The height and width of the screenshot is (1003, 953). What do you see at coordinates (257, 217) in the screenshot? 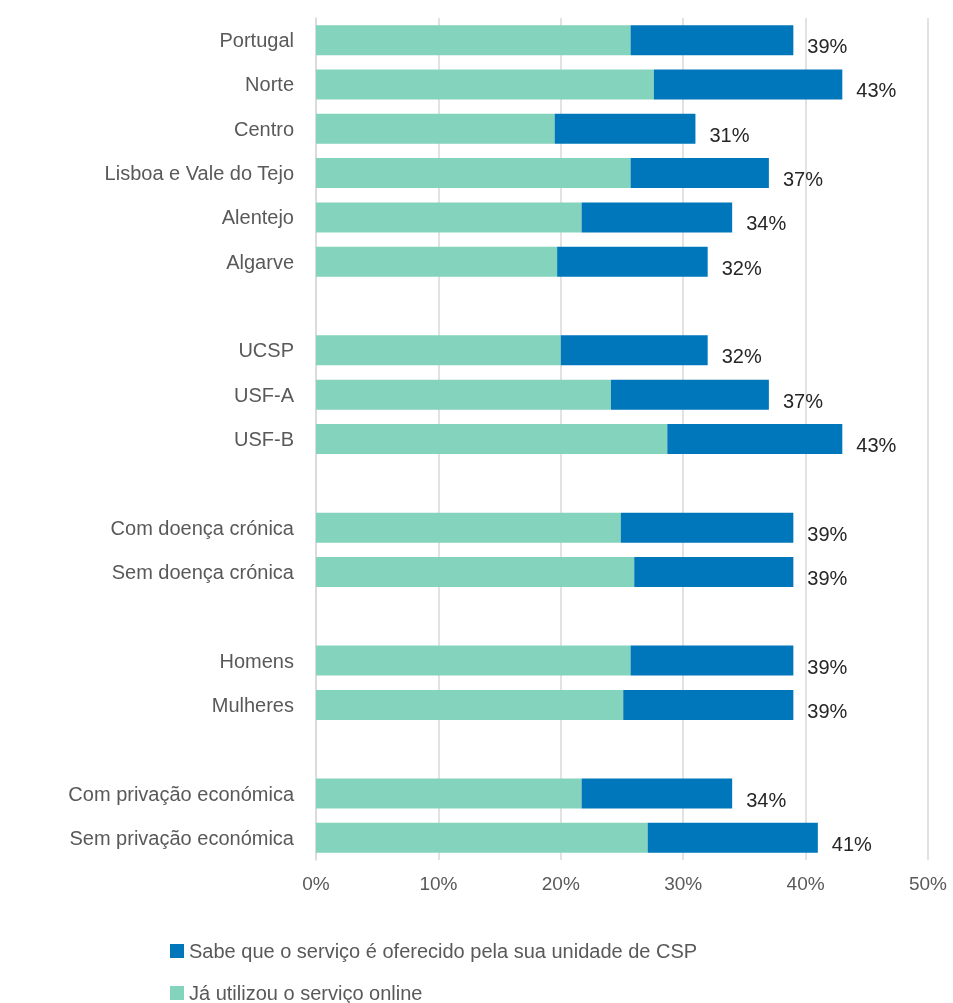
I see `y-tick-label: Alentejo` at bounding box center [257, 217].